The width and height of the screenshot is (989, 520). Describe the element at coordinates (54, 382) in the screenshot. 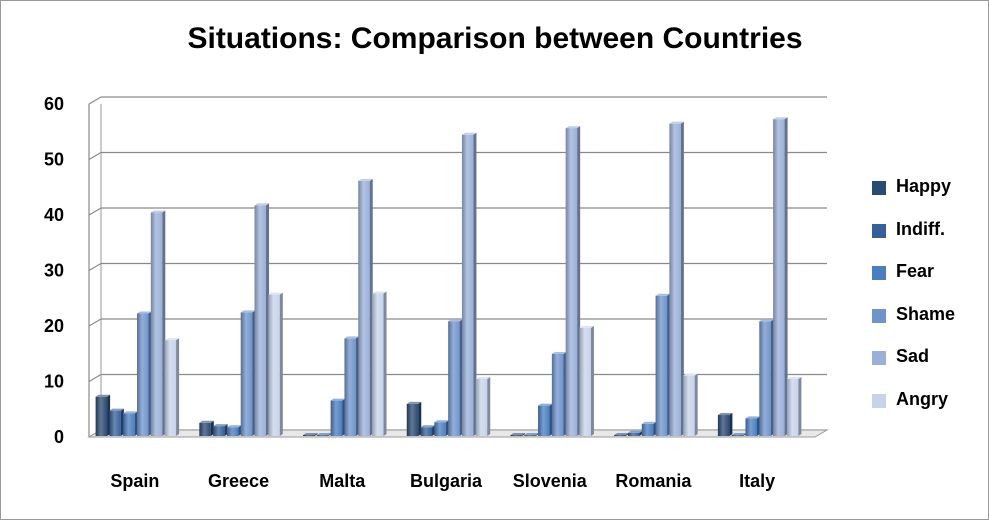

I see `y-tick-label: 10` at that location.